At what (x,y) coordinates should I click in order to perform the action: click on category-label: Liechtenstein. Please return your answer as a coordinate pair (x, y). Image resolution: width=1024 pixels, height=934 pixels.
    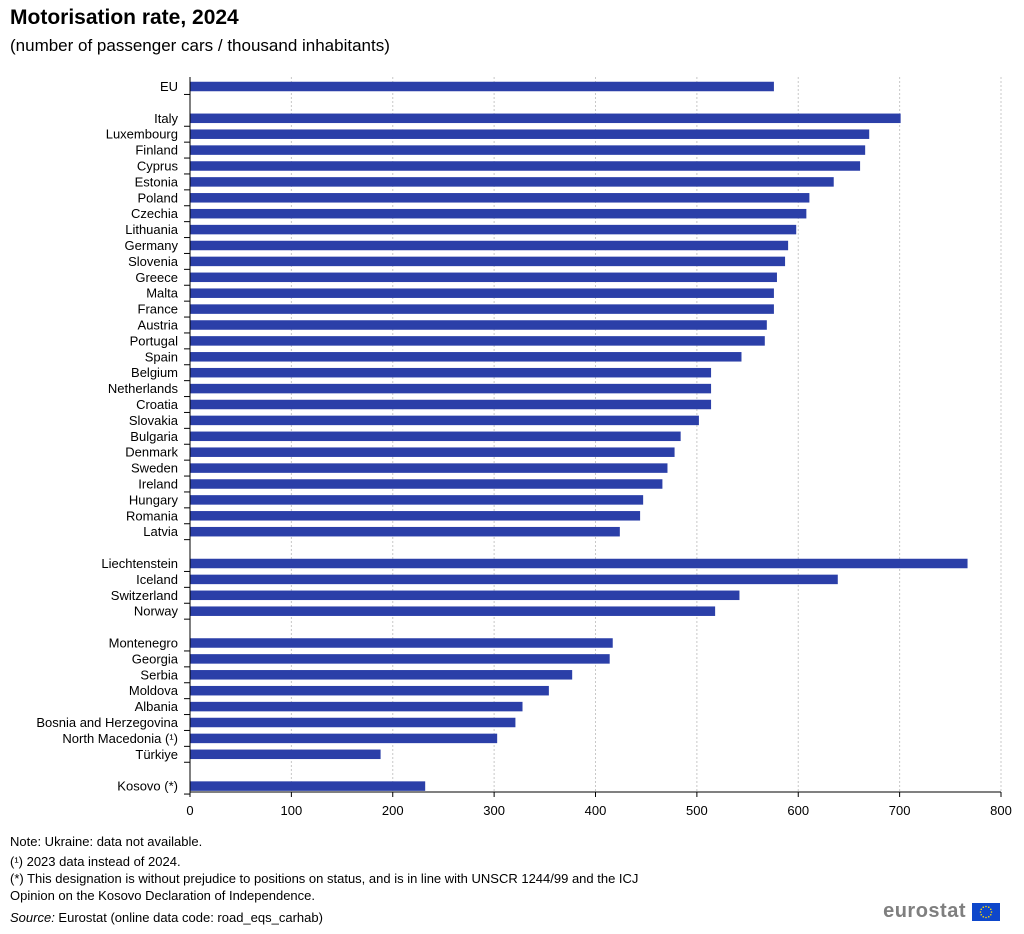
    Looking at the image, I should click on (139, 563).